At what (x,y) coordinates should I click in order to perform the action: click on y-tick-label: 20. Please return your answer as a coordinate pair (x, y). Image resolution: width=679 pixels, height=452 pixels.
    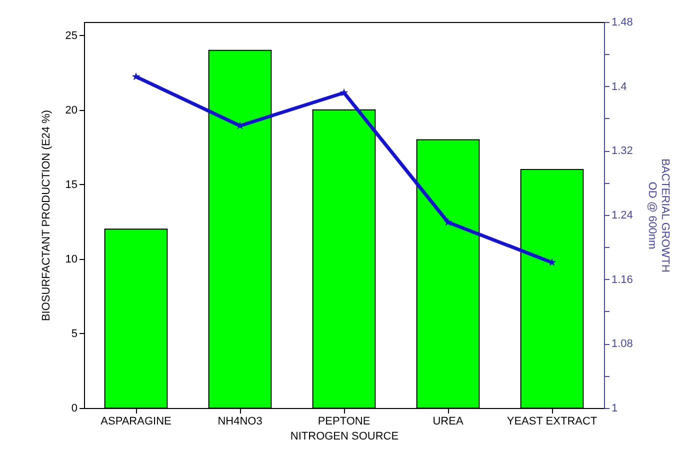
    Looking at the image, I should click on (71, 110).